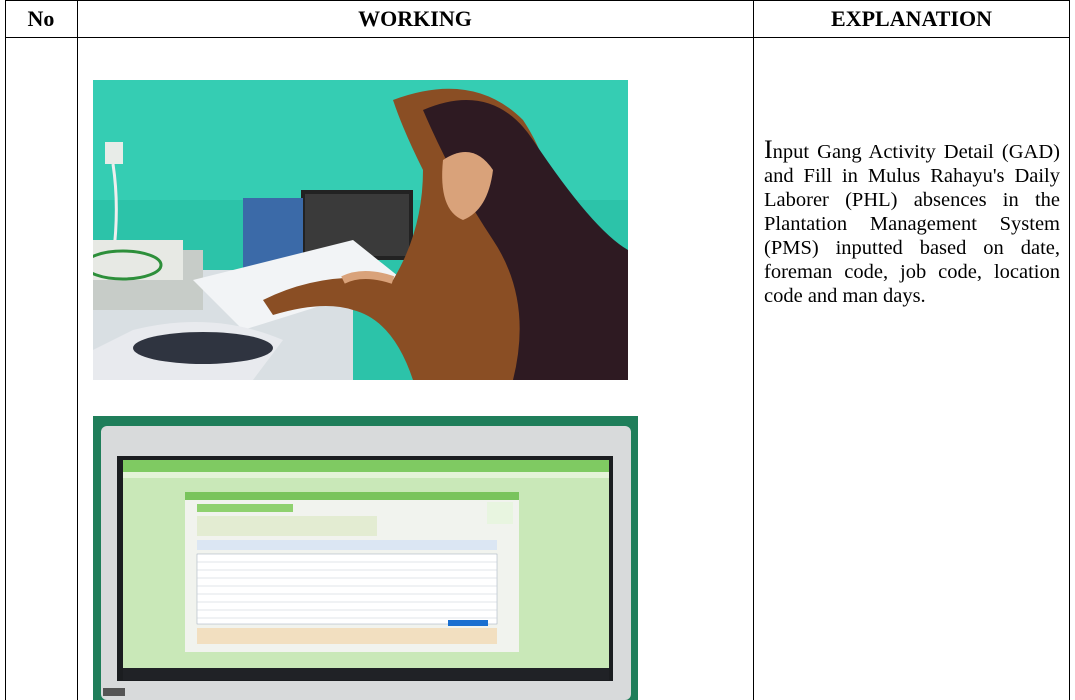 Image resolution: width=1075 pixels, height=700 pixels. I want to click on header-cell: WORKING, so click(415, 18).